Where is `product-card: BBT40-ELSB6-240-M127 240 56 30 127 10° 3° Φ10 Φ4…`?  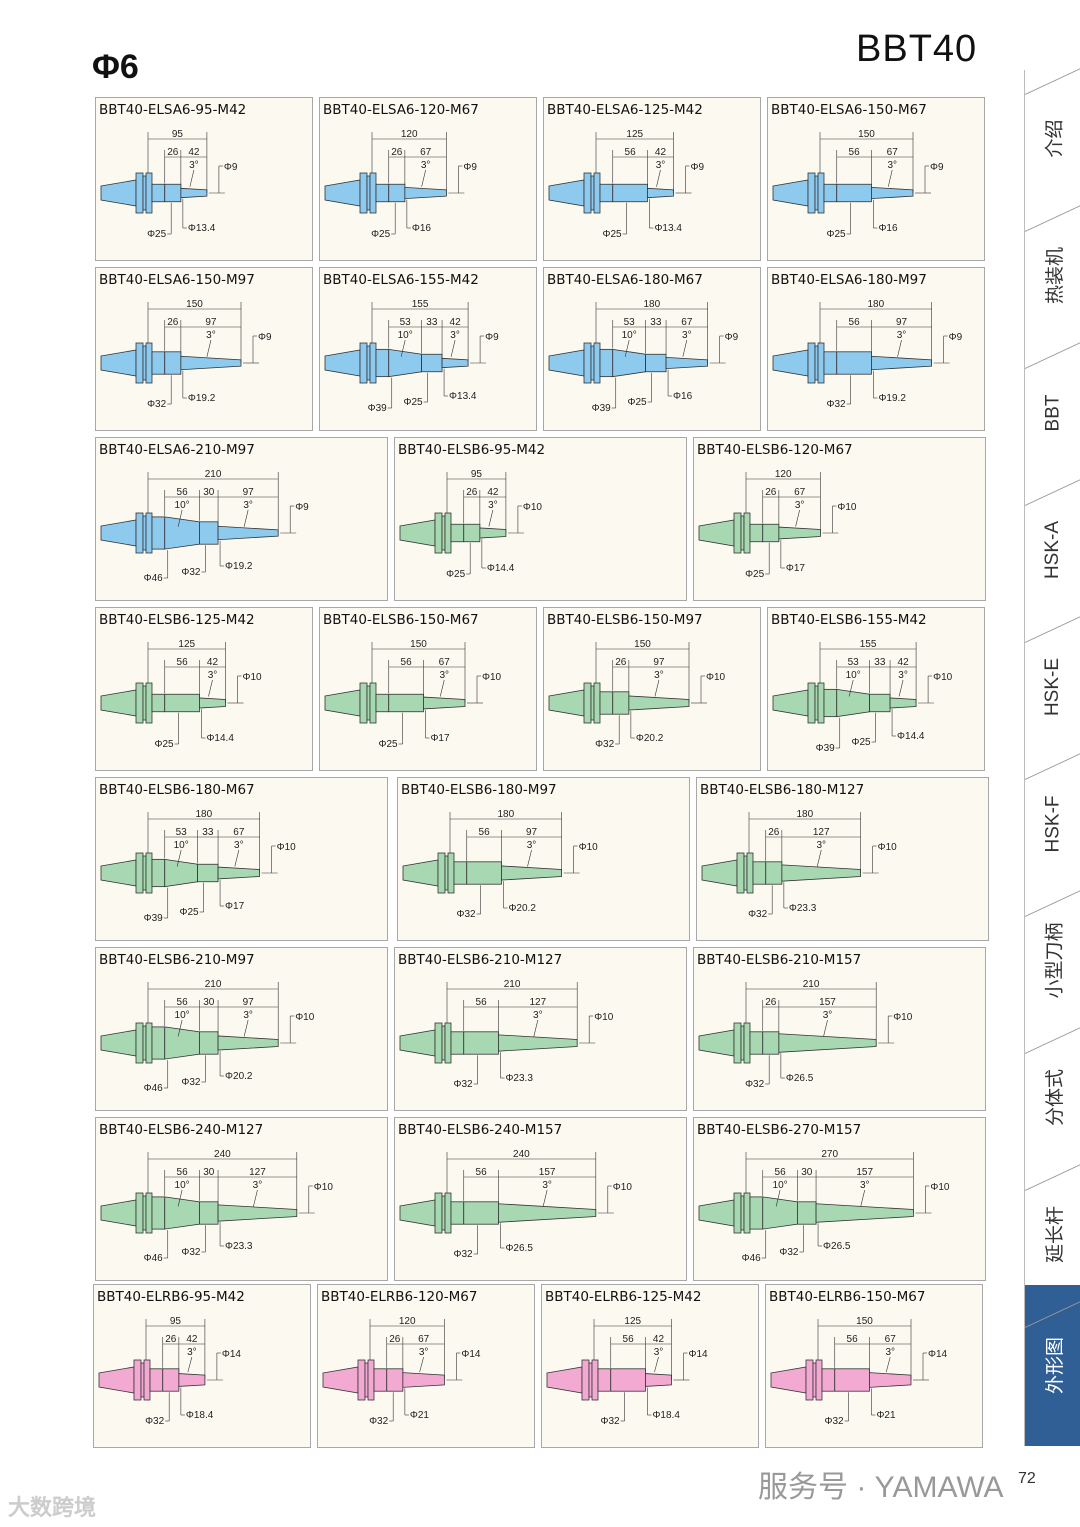
product-card: BBT40-ELSB6-240-M127 240 56 30 127 10° 3° Φ10 Φ4… is located at coordinates (241, 1199).